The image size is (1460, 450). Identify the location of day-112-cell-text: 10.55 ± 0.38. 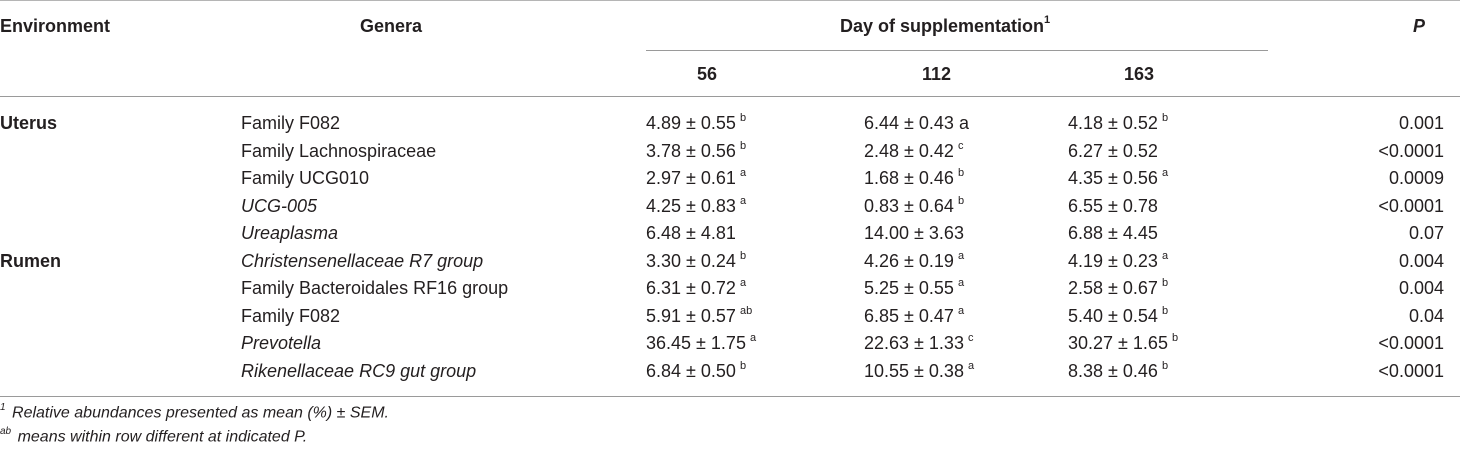
(914, 370).